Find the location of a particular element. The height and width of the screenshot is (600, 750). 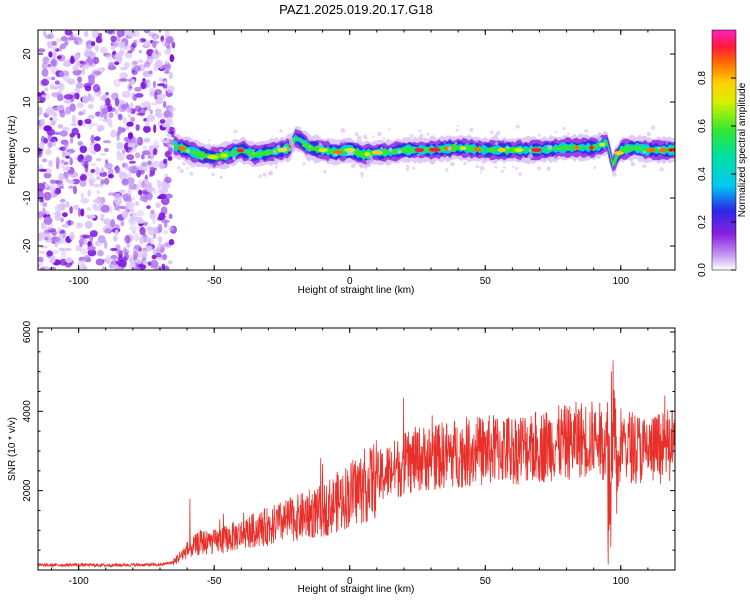

y-tick-label: 6000 is located at coordinates (27, 331).